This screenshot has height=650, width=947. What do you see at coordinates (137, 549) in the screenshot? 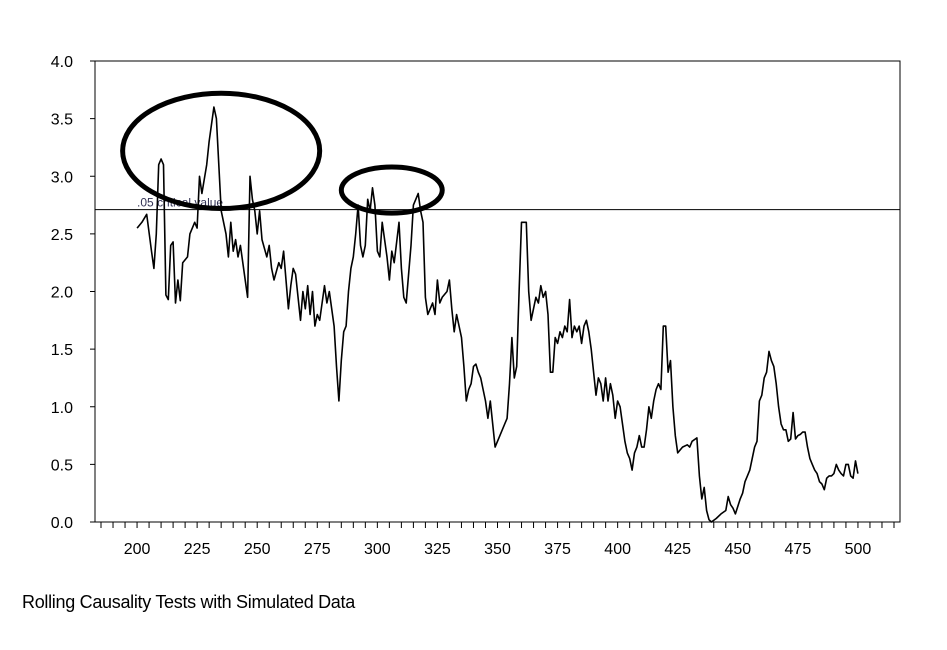
I see `x-tick-label: 200` at bounding box center [137, 549].